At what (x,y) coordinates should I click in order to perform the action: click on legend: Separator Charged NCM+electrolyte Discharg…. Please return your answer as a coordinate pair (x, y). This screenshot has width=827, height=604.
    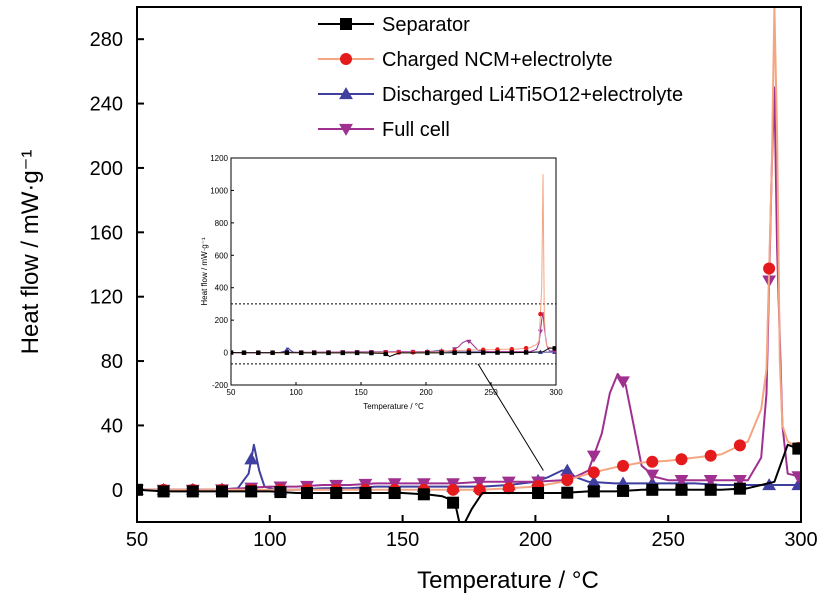
    Looking at the image, I should click on (500, 77).